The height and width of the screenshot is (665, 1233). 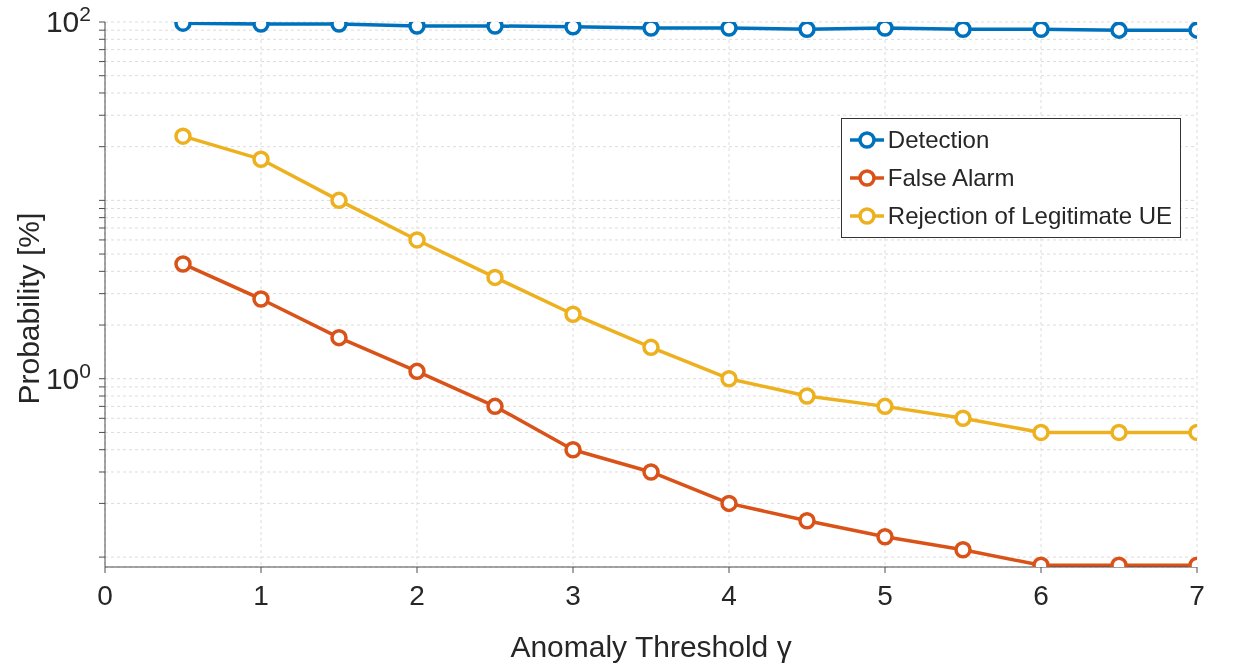 What do you see at coordinates (28, 308) in the screenshot?
I see `y-axis-title: Probability [%]` at bounding box center [28, 308].